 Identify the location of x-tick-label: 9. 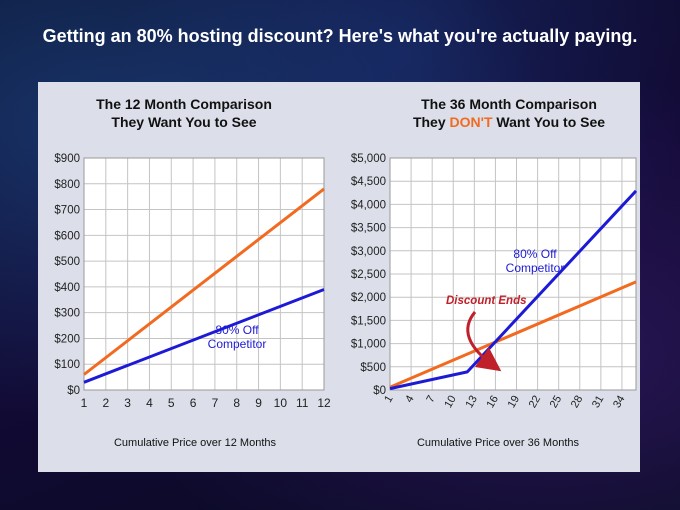
(258, 403).